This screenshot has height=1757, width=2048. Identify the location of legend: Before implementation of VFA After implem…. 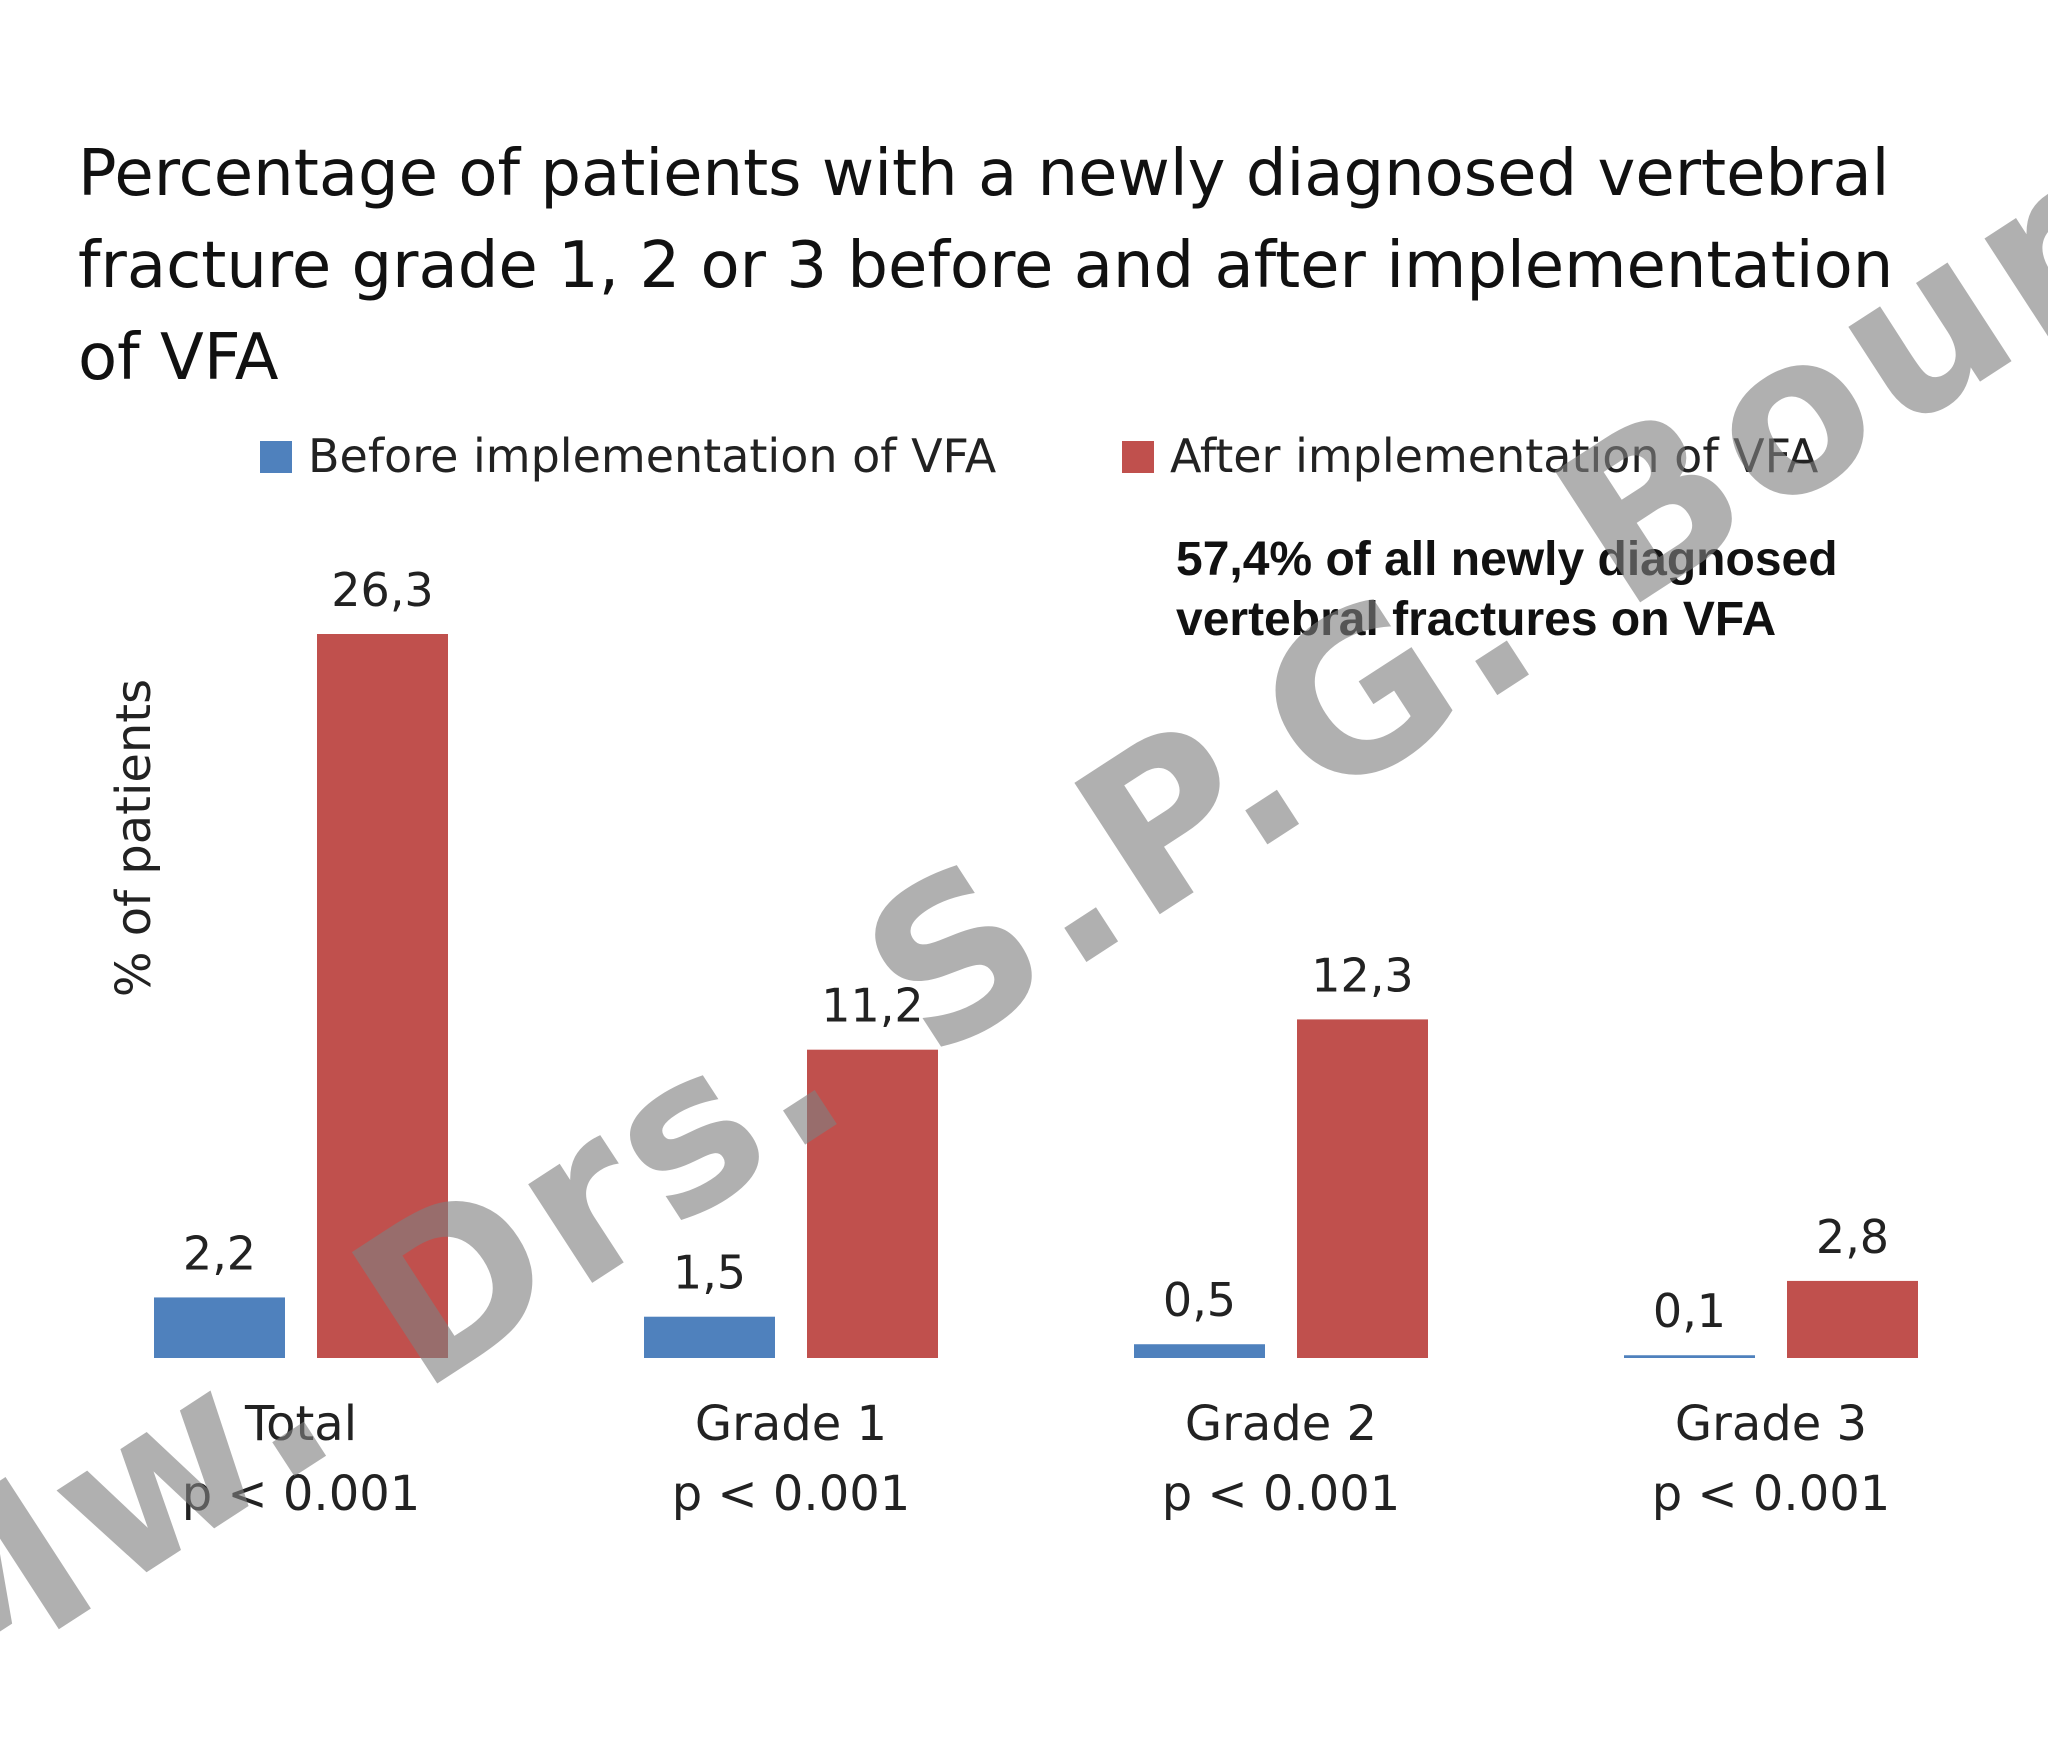
(1039, 456).